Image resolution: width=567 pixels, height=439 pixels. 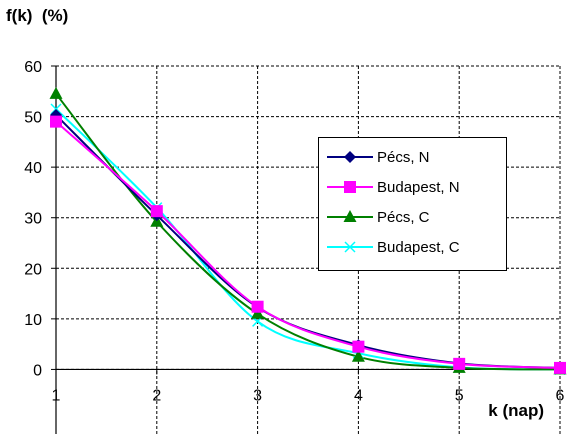 What do you see at coordinates (37, 15) in the screenshot?
I see `y-axis-label: f(k) (%)` at bounding box center [37, 15].